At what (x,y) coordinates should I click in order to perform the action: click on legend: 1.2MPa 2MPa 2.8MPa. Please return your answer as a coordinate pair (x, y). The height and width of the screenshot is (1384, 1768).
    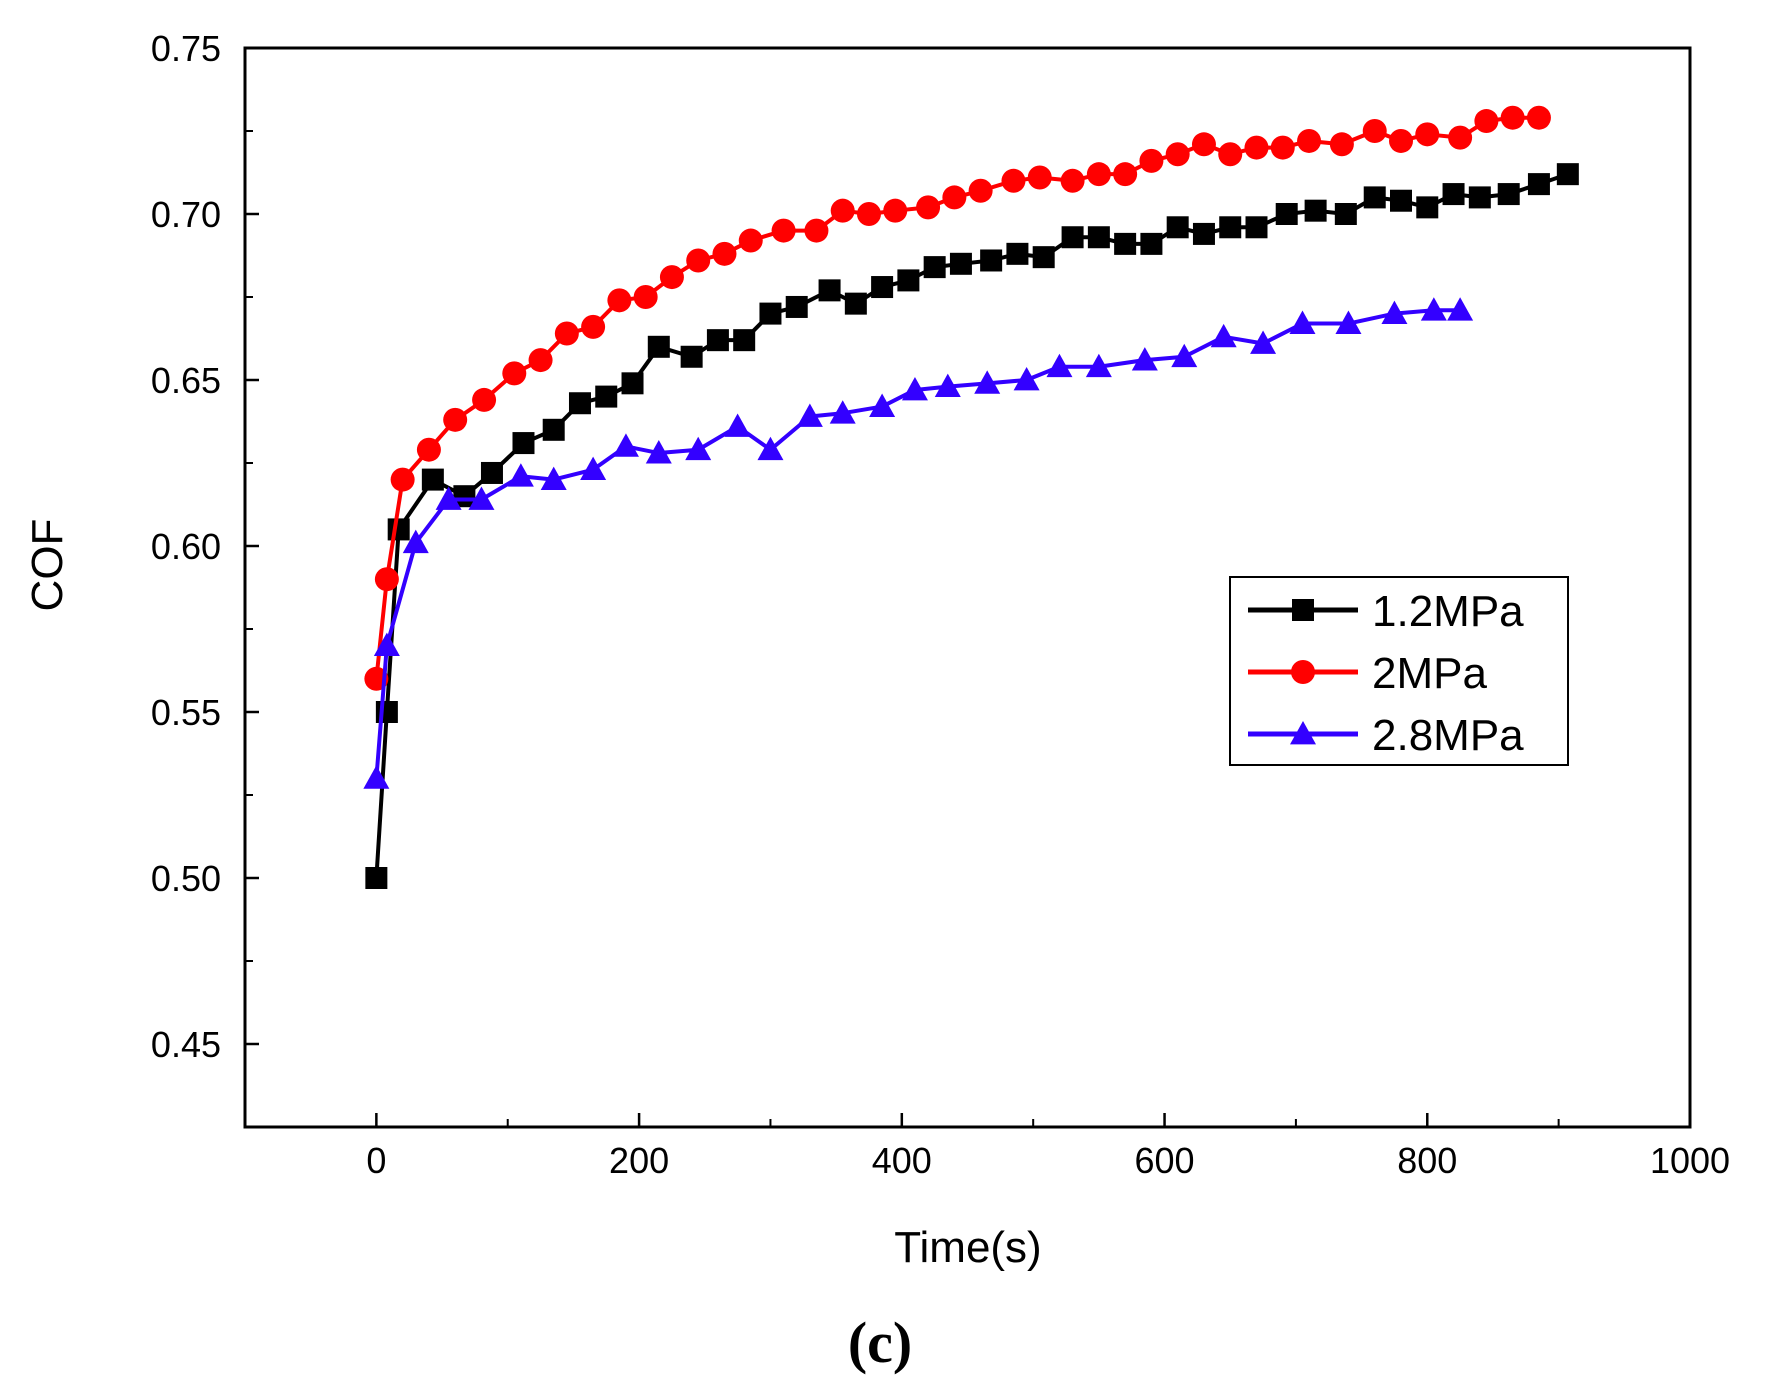
    Looking at the image, I should click on (1399, 671).